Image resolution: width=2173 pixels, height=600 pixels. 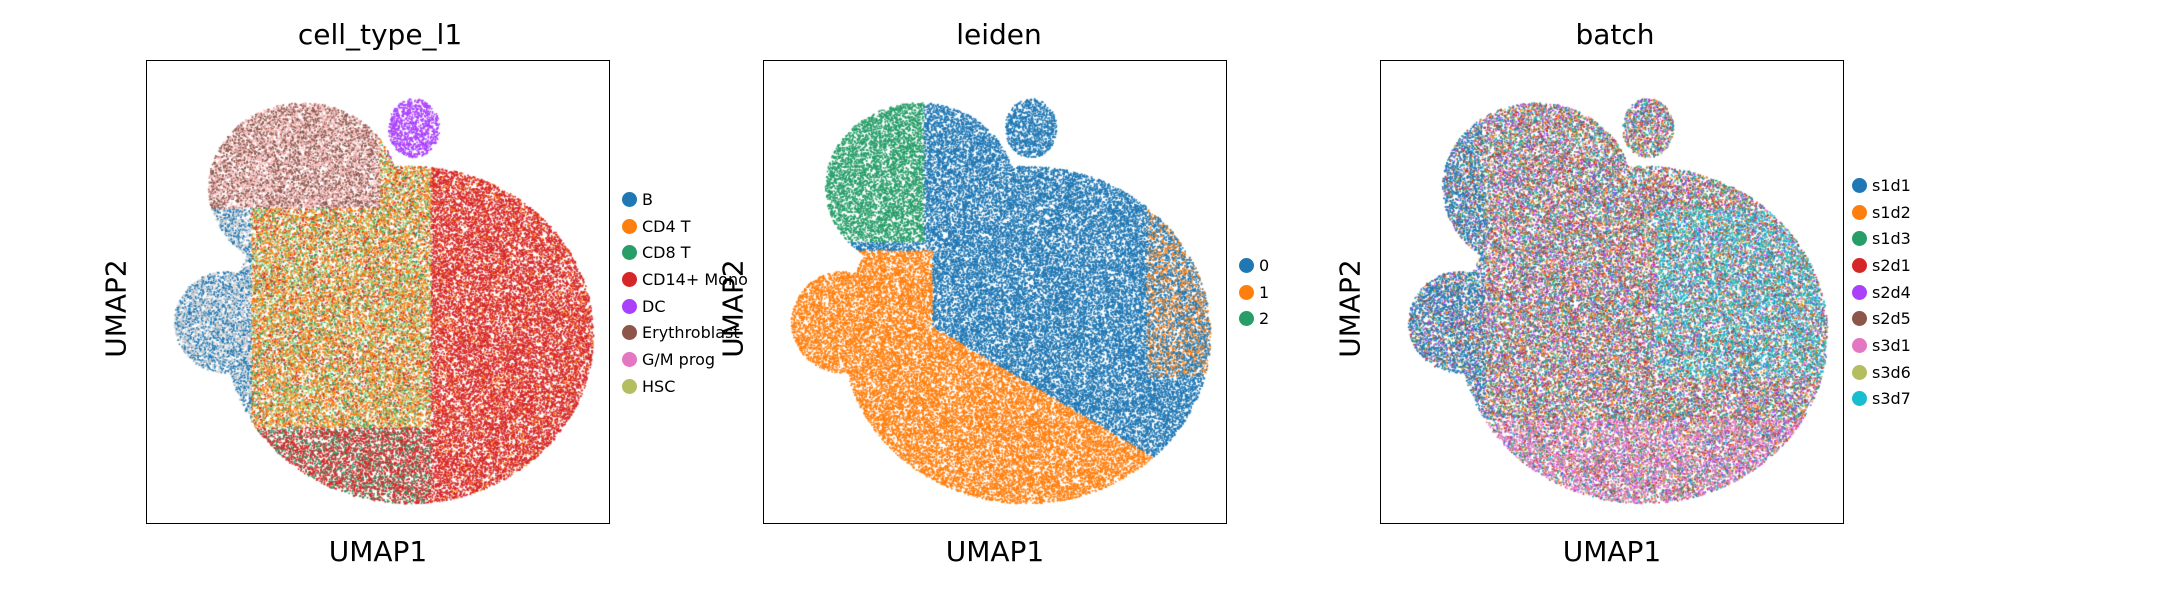 I want to click on legend-label: CD8 T, so click(x=666, y=253).